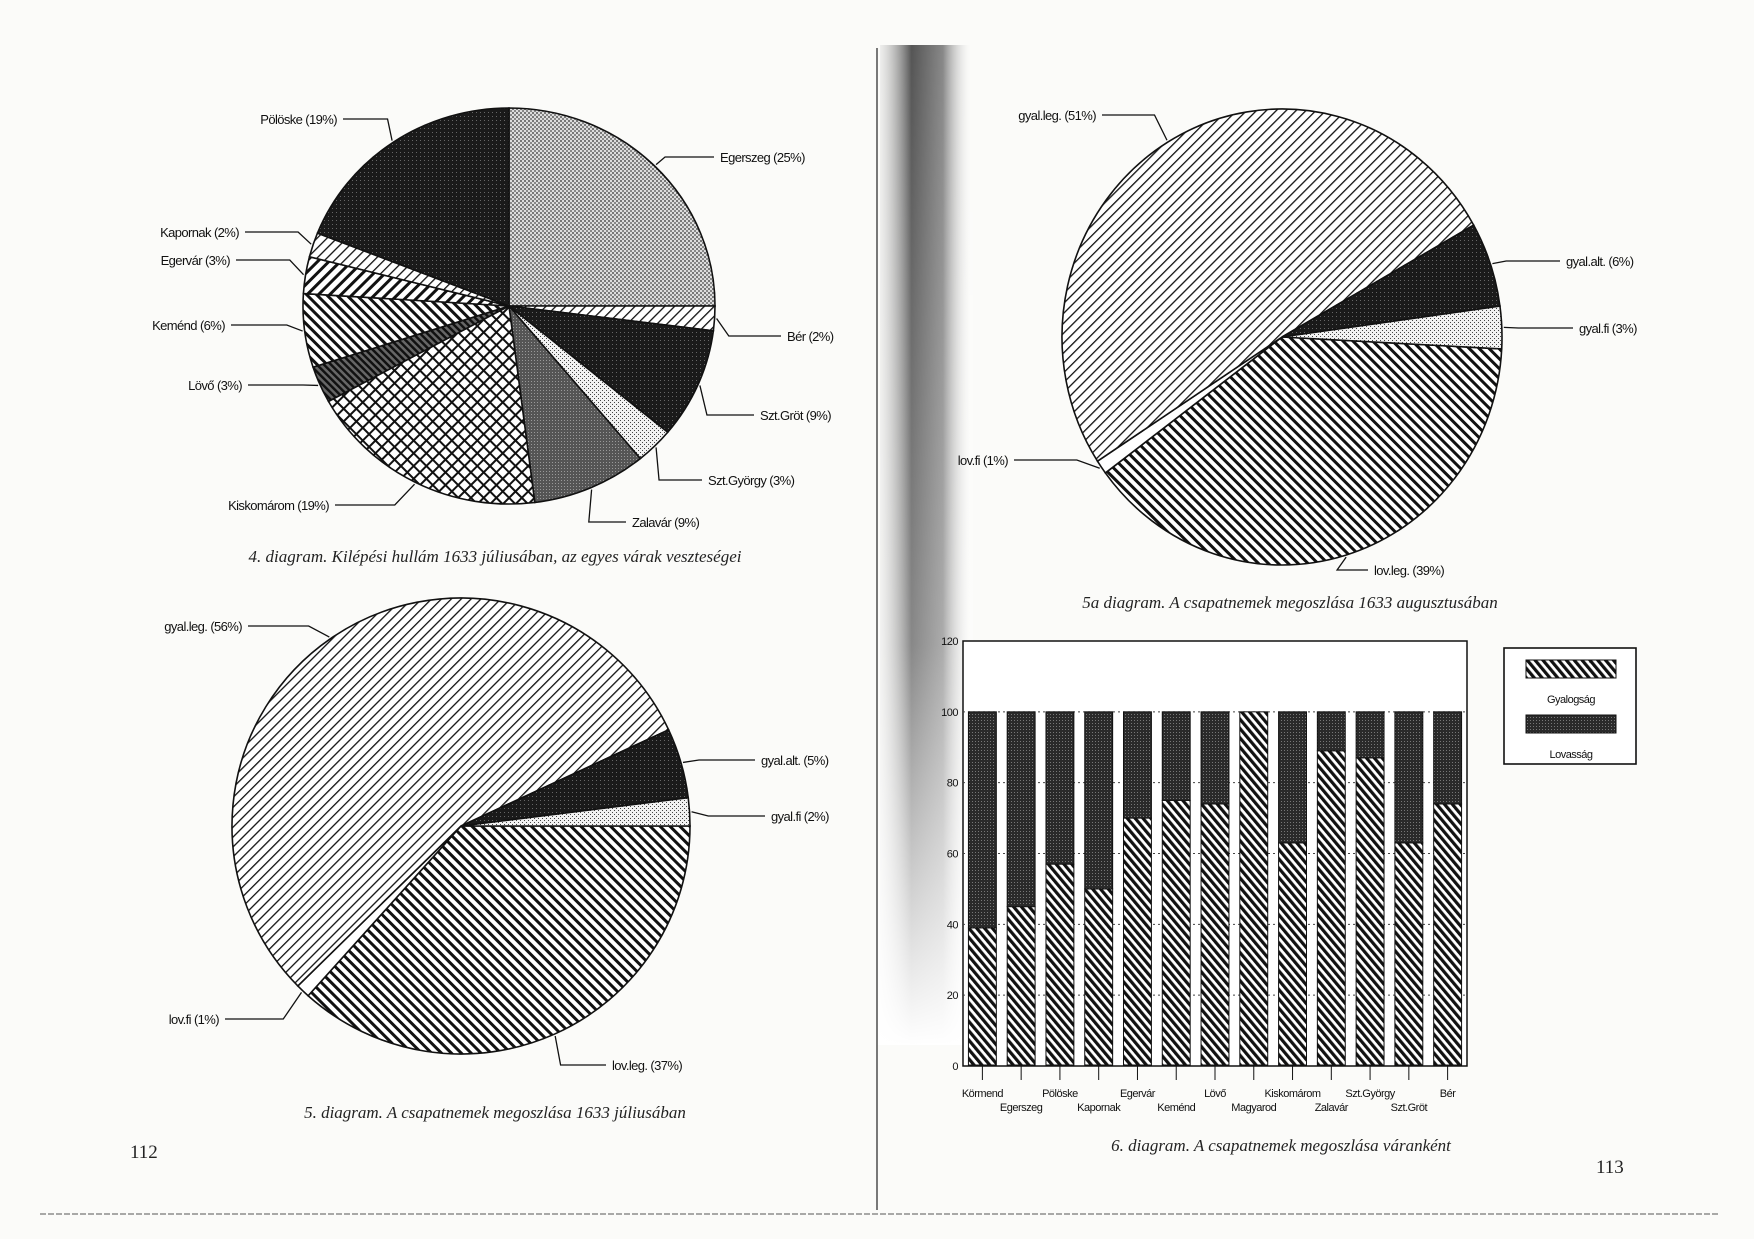  Describe the element at coordinates (1215, 1094) in the screenshot. I see `x-tick-label: Lövő` at that location.